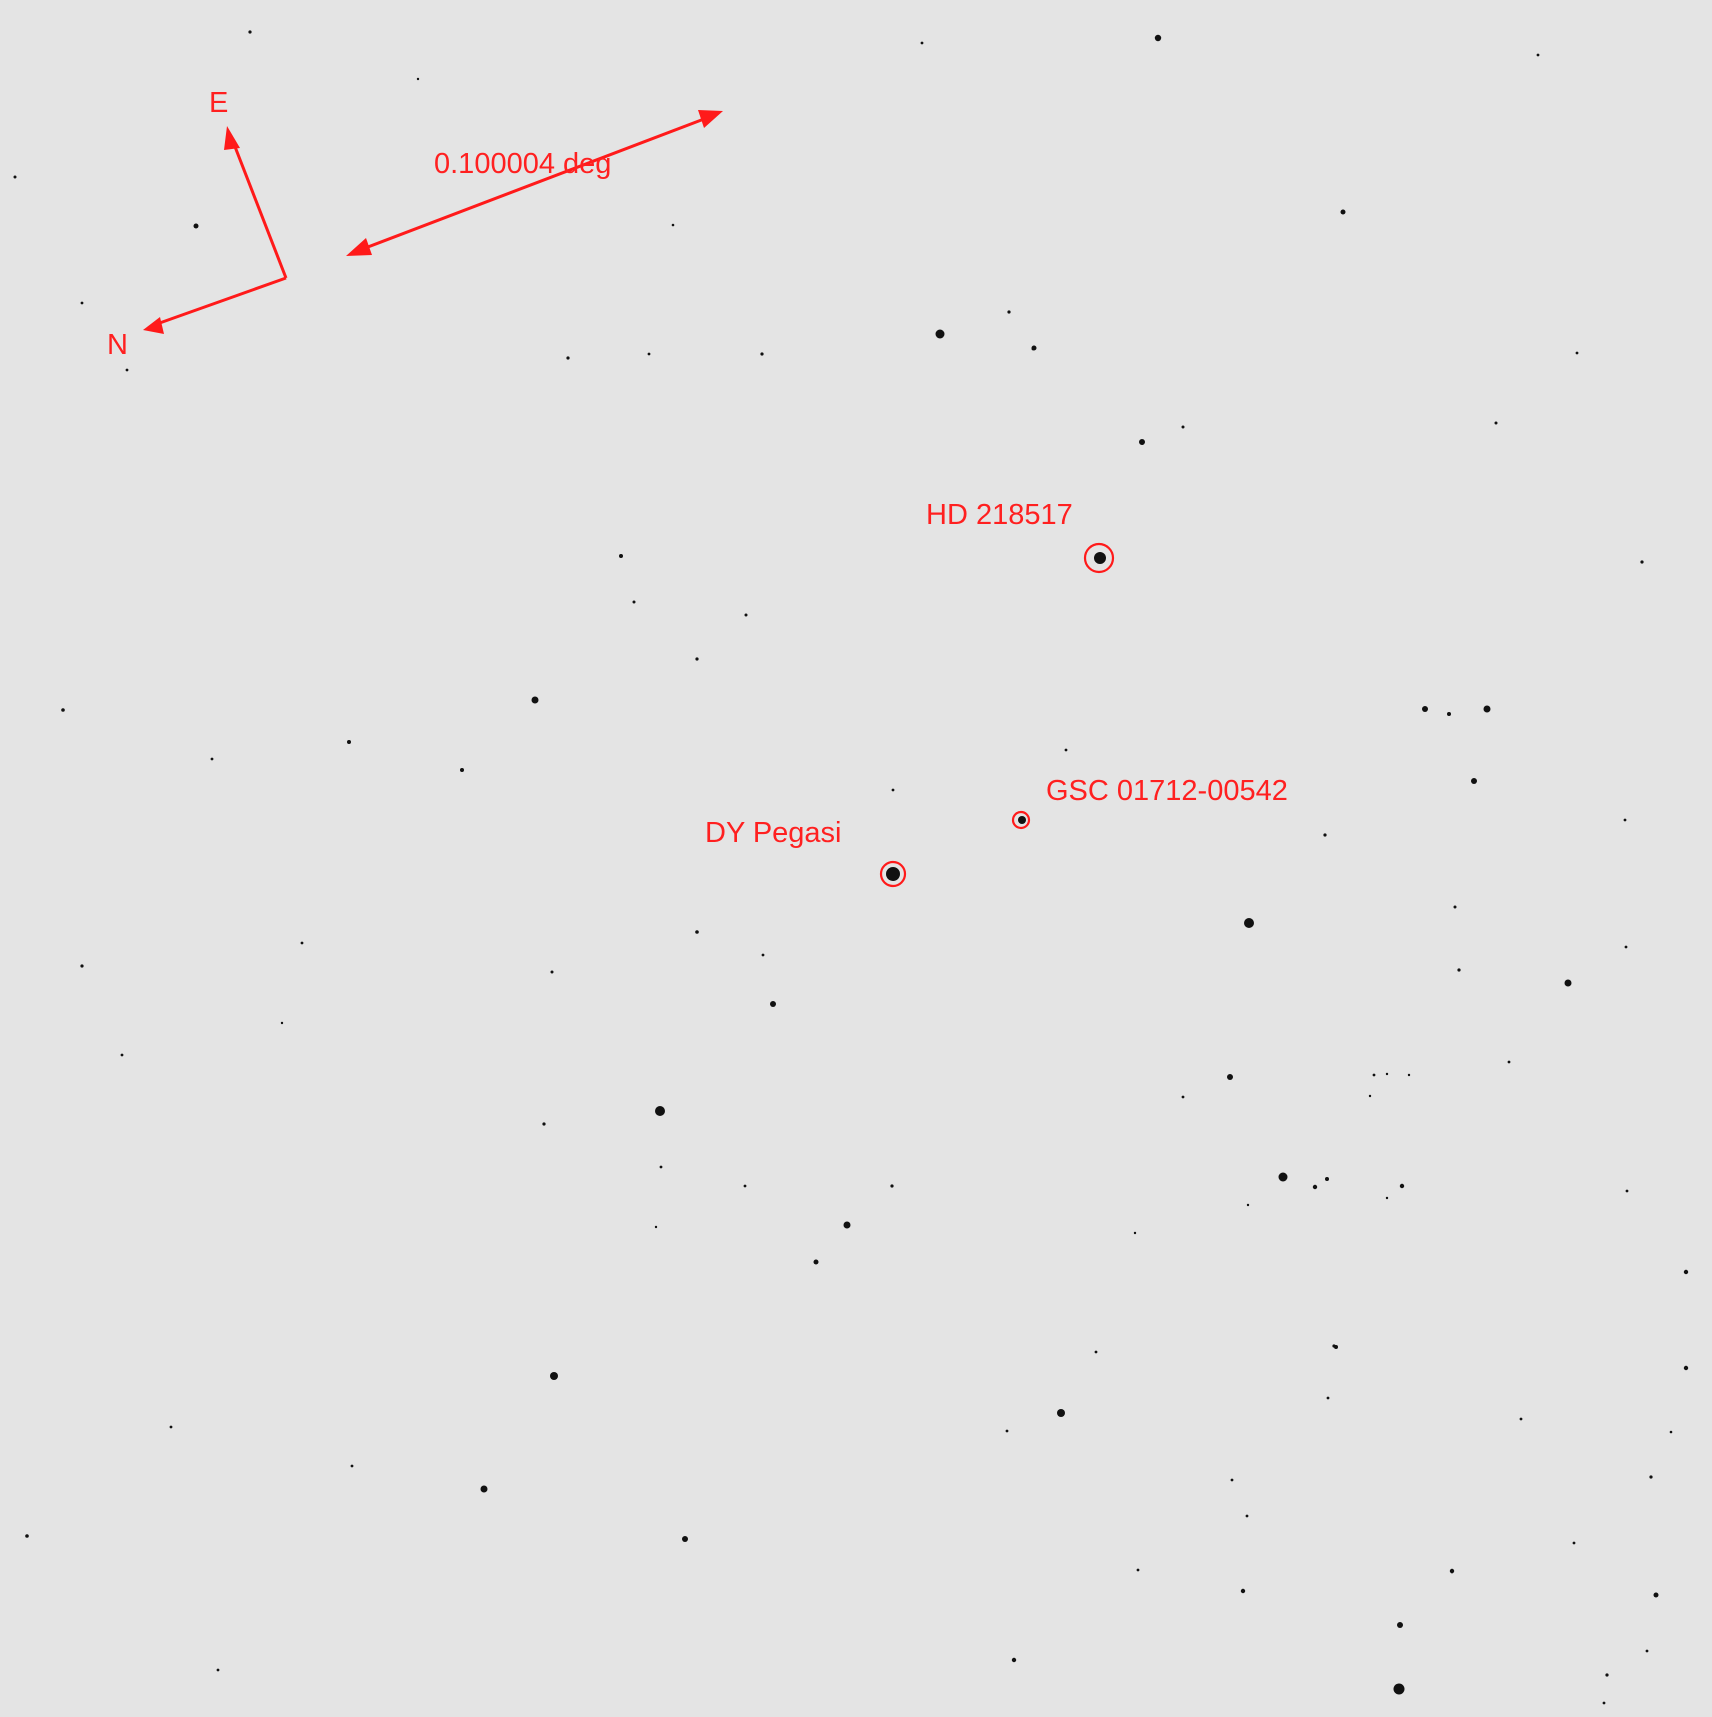 The image size is (1712, 1717). I want to click on hd-218517-marker, so click(1099, 558).